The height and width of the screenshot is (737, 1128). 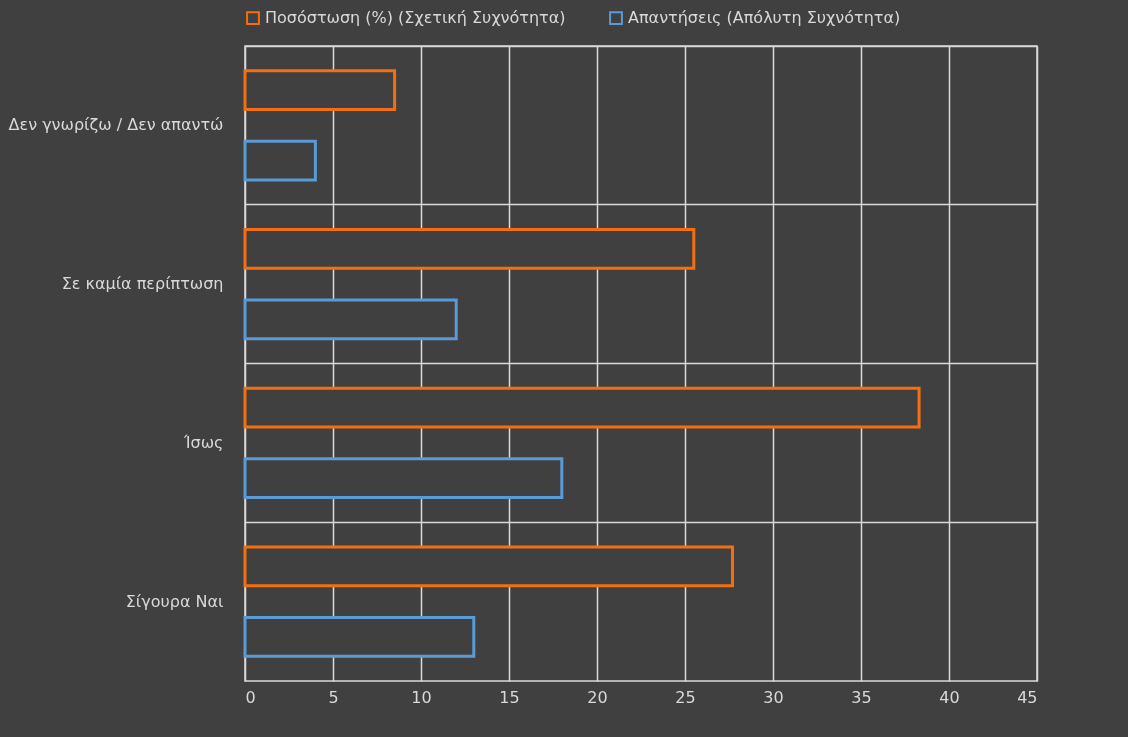 What do you see at coordinates (861, 697) in the screenshot?
I see `x-tick-label: 35` at bounding box center [861, 697].